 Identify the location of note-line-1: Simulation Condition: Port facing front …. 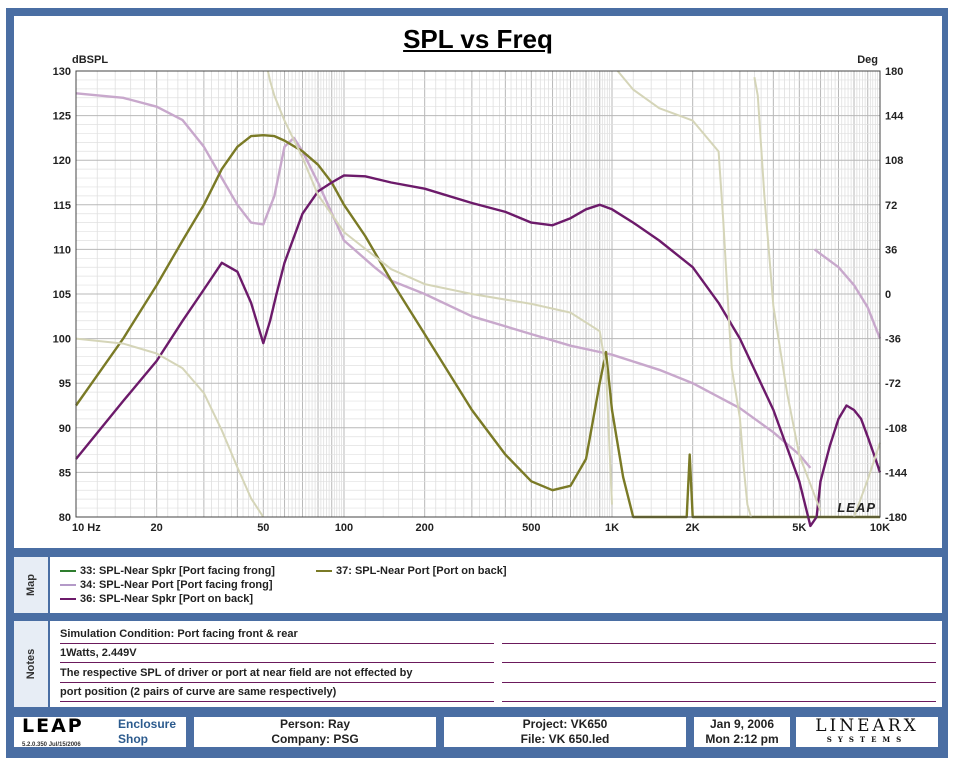
(277, 634).